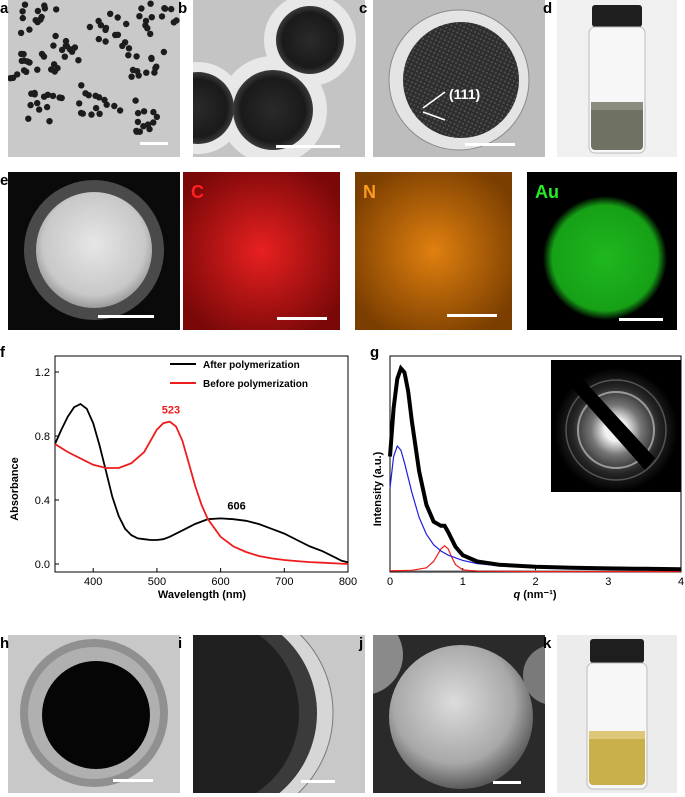  What do you see at coordinates (535, 582) in the screenshot?
I see `x-tick-label: 2` at bounding box center [535, 582].